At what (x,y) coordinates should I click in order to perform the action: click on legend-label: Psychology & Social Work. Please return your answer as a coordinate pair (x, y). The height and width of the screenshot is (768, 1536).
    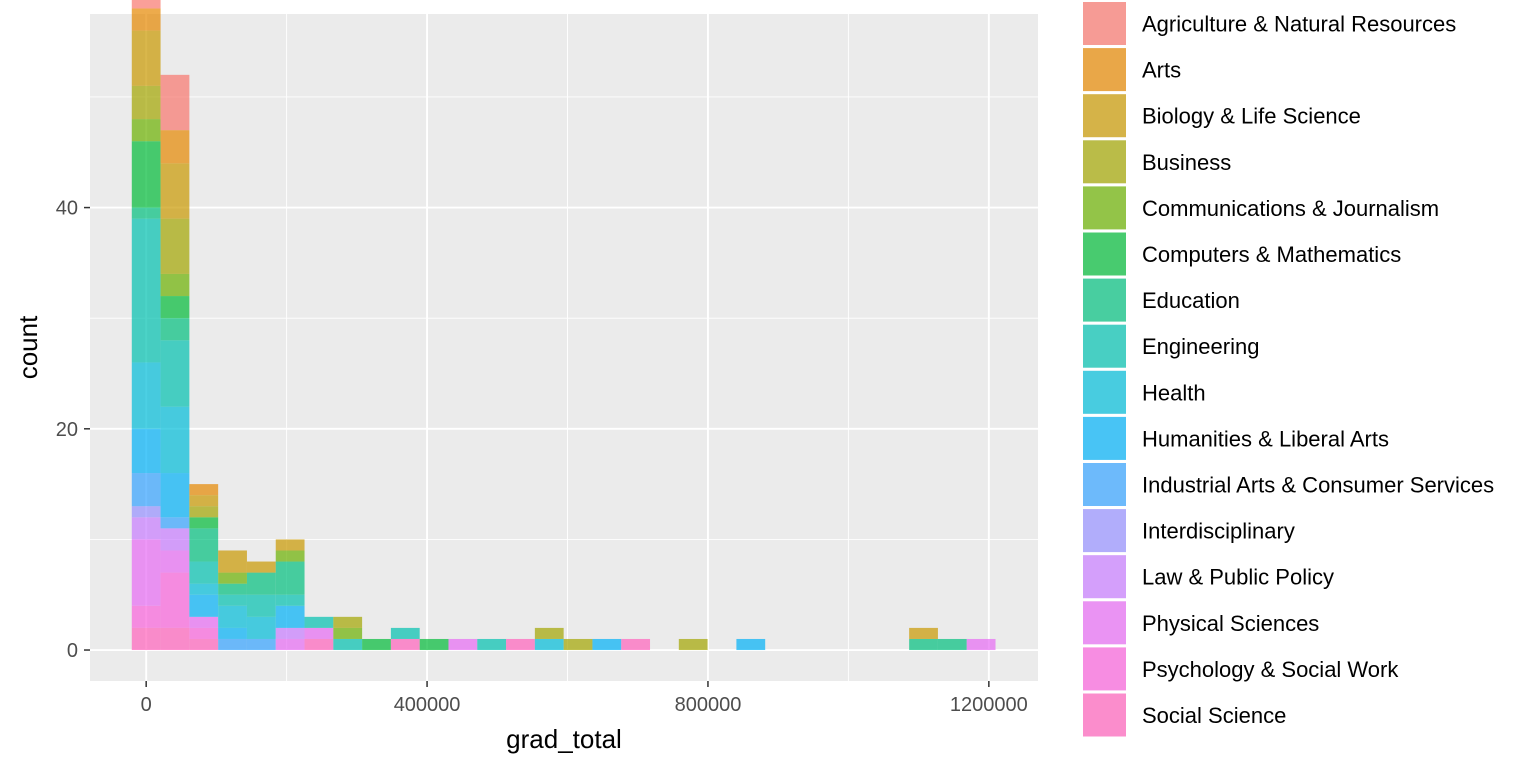
    Looking at the image, I should click on (1270, 669).